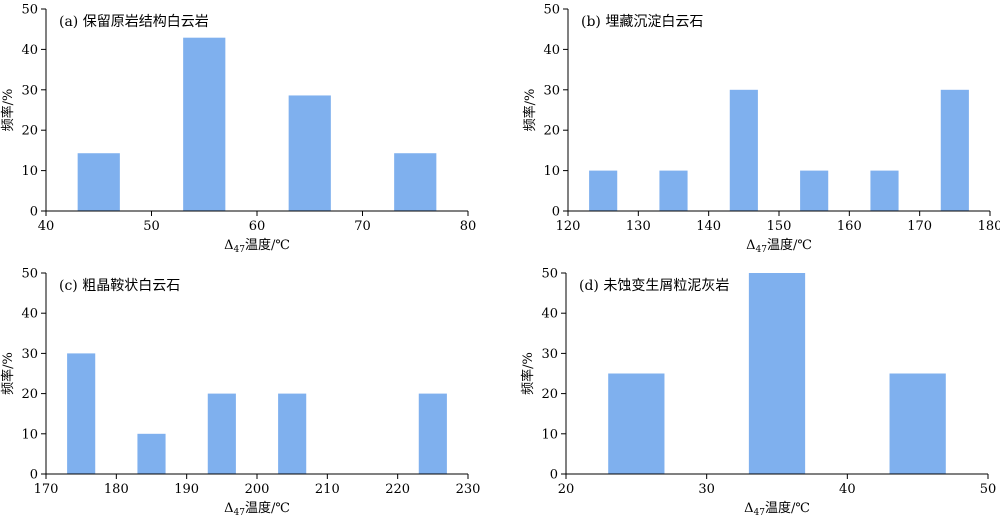 This screenshot has width=1000, height=522. Describe the element at coordinates (134, 22) in the screenshot. I see `panel-title: (a) 保留原岩结构白云岩` at that location.